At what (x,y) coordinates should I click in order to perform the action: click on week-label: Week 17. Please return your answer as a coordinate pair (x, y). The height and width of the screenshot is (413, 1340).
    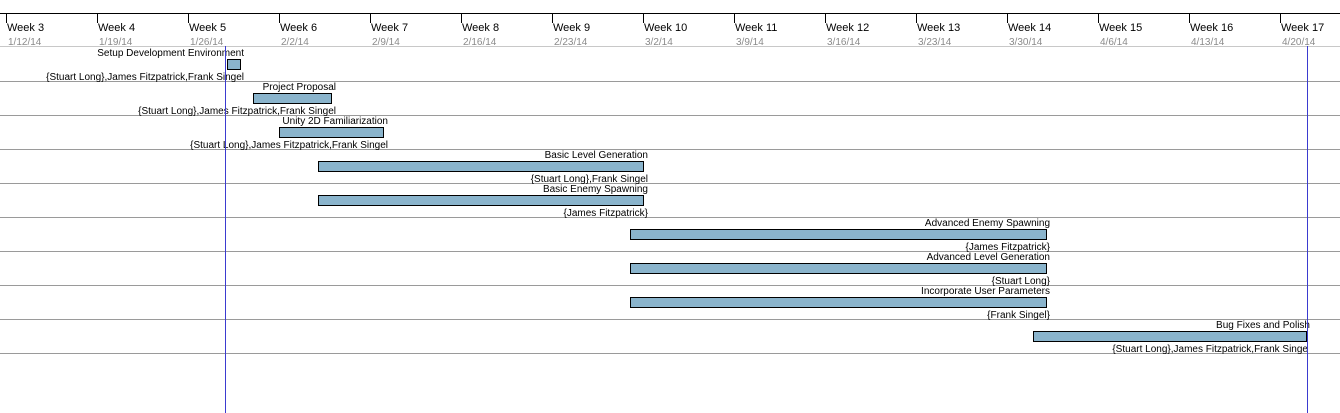
    Looking at the image, I should click on (1303, 28).